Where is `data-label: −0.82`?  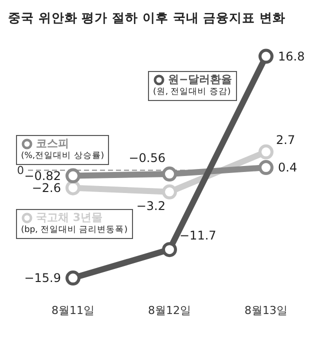 data-label: −0.82 is located at coordinates (42, 175).